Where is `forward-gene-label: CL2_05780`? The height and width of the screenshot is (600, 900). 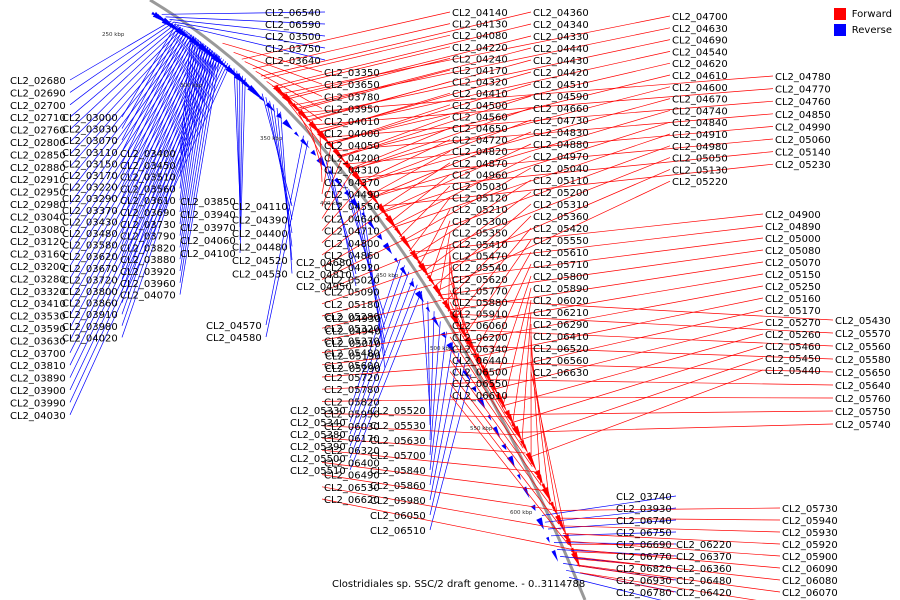 forward-gene-label: CL2_05780 is located at coordinates (352, 390).